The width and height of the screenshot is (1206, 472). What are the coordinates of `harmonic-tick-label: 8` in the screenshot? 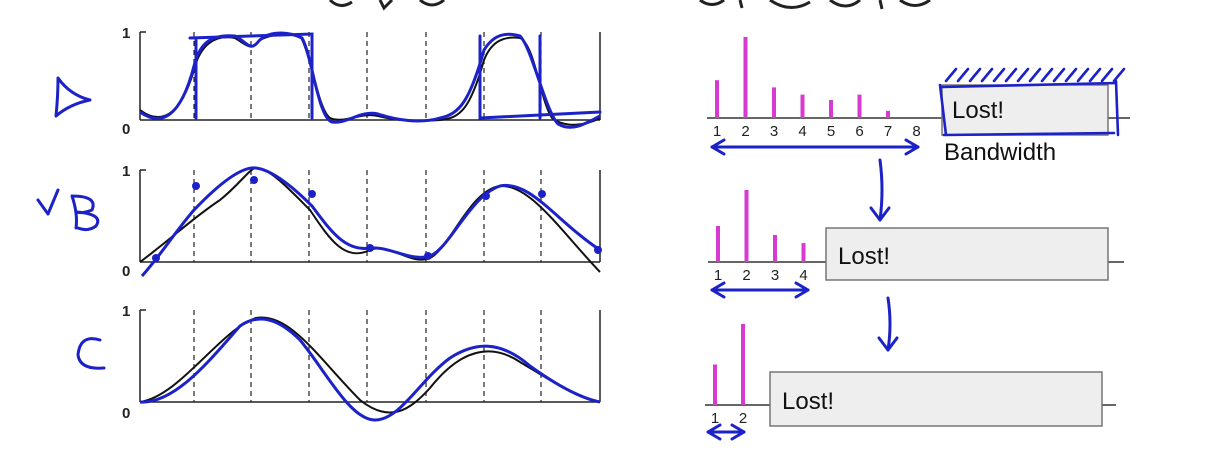 It's located at (916, 131).